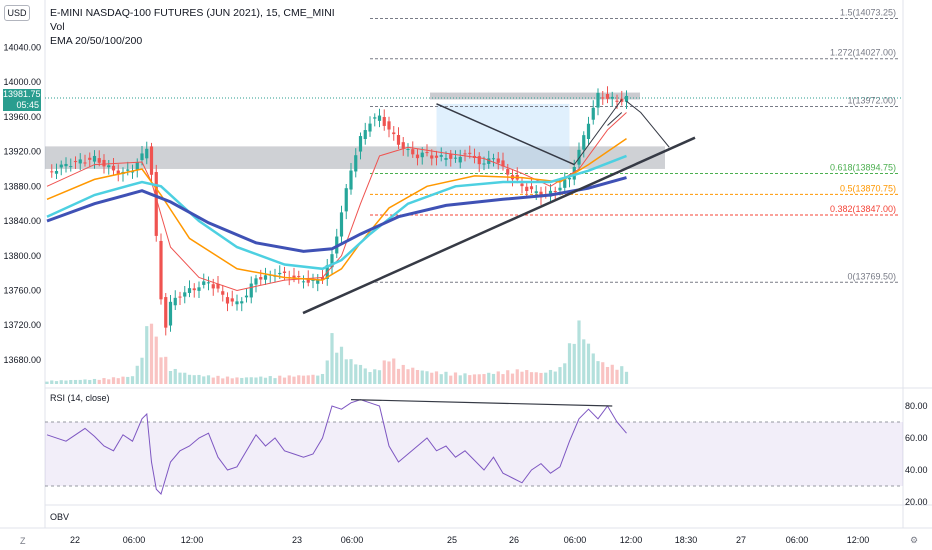 This screenshot has height=550, width=932. Describe the element at coordinates (535, 96) in the screenshot. I see `top-zone` at that location.